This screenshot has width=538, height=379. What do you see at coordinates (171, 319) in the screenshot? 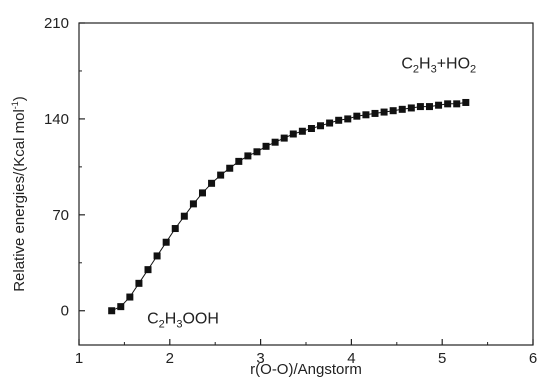
I see `annotation-reactant-h: H` at bounding box center [171, 319].